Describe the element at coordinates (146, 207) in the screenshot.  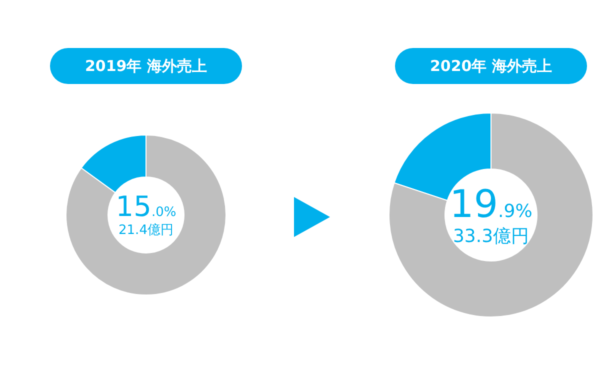
I see `data-label: 15.0%` at that location.